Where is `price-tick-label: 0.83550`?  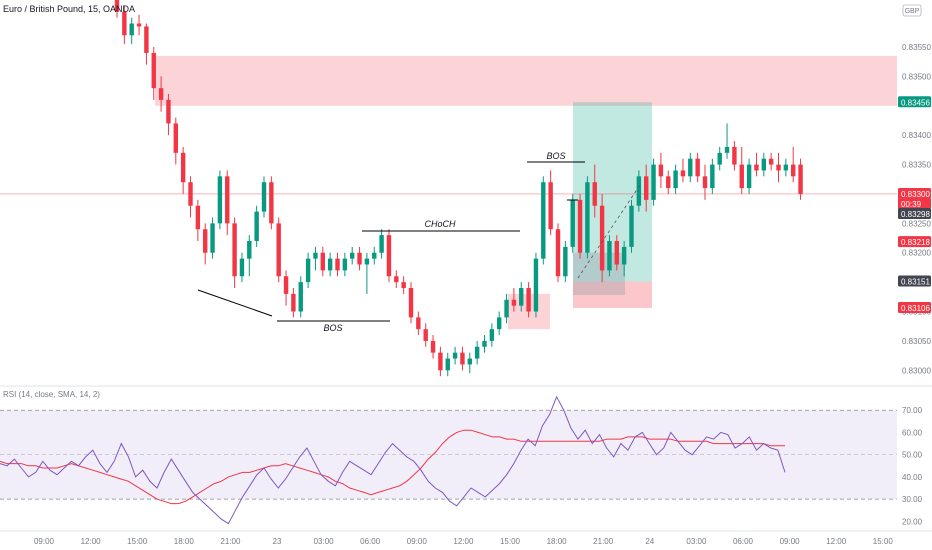
price-tick-label: 0.83550 is located at coordinates (916, 47).